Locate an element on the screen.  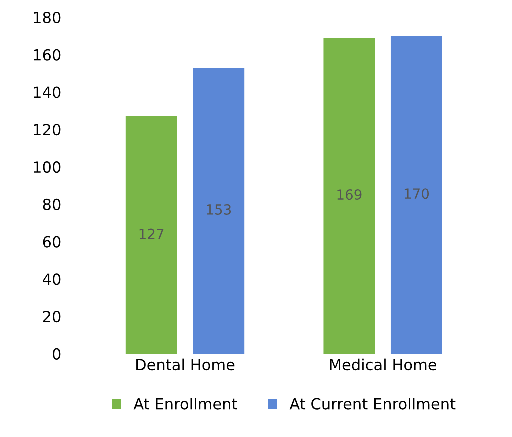
y-tick-label: 40 is located at coordinates (52, 280).